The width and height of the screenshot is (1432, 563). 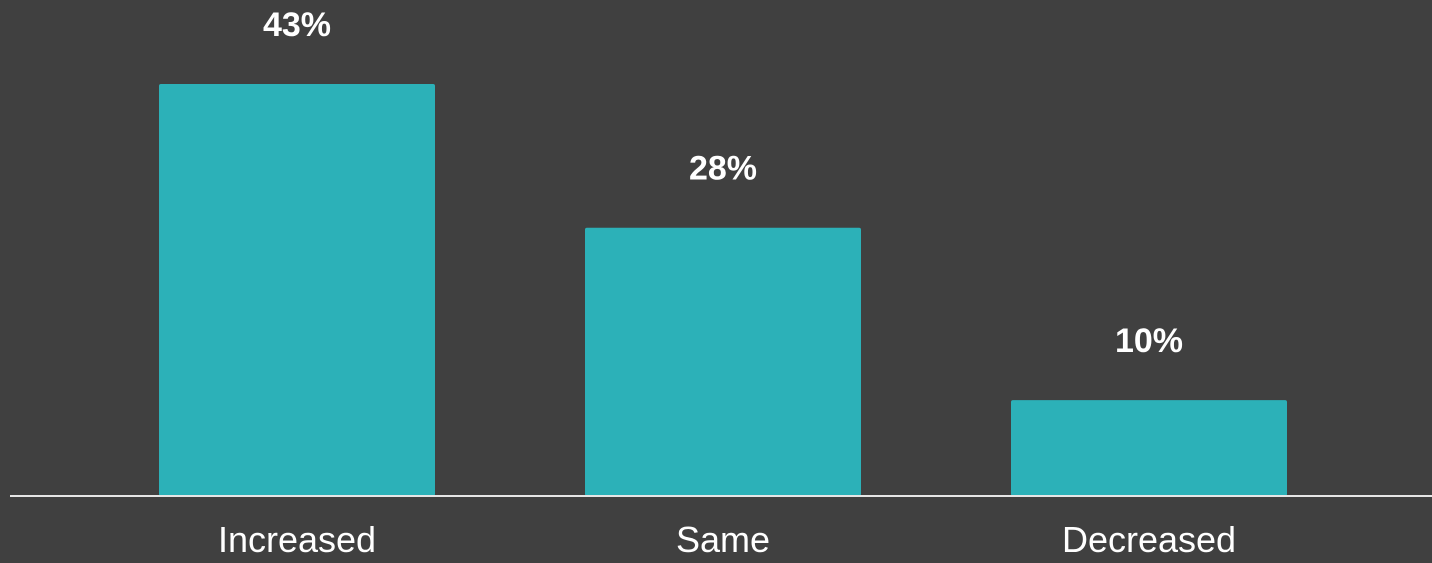 What do you see at coordinates (723, 538) in the screenshot?
I see `category-label-same: Same` at bounding box center [723, 538].